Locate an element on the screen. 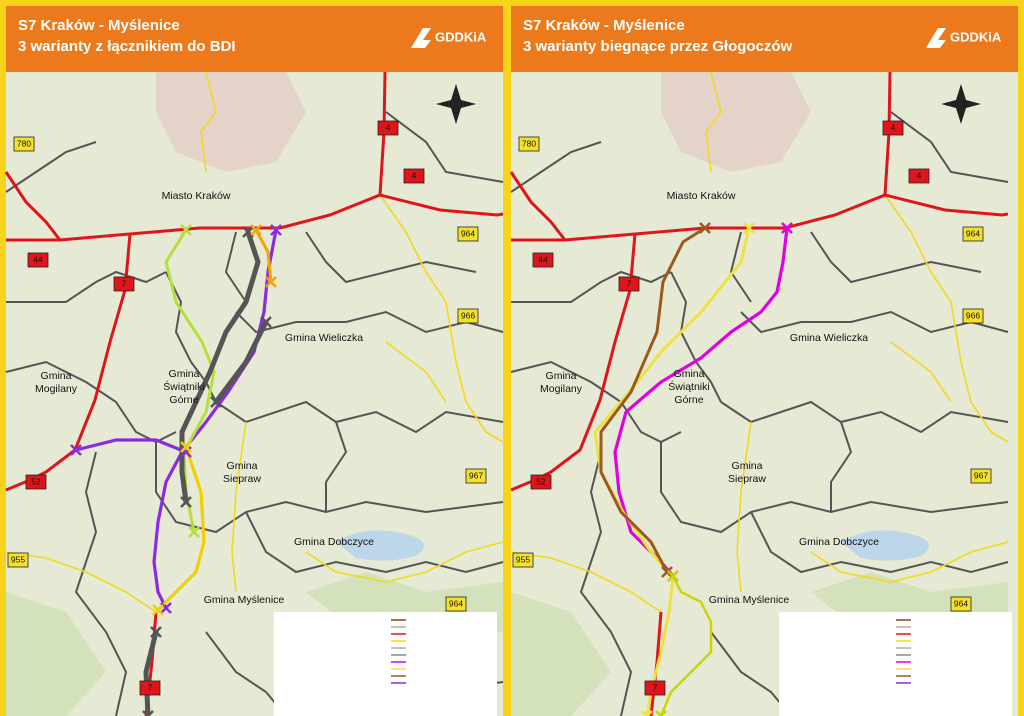 The height and width of the screenshot is (716, 1024). lake is located at coordinates (380, 545).